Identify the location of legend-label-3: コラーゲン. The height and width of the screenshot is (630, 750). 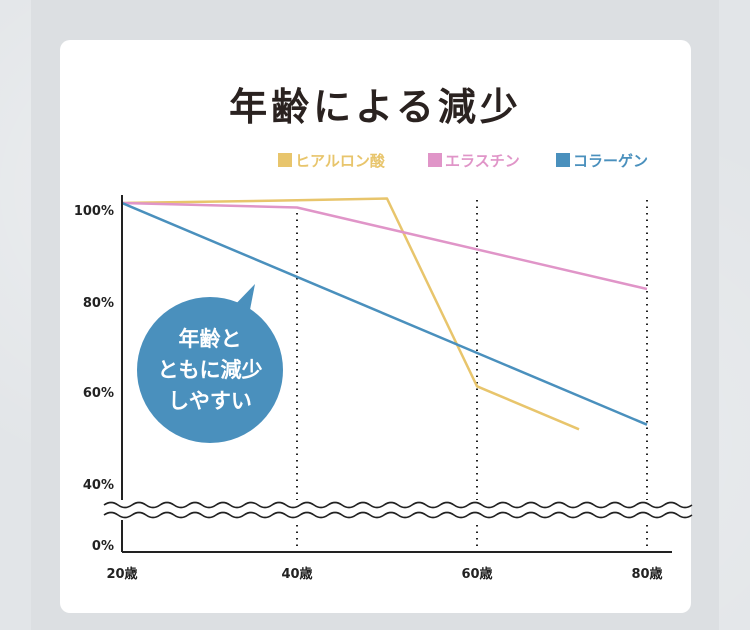
(610, 161).